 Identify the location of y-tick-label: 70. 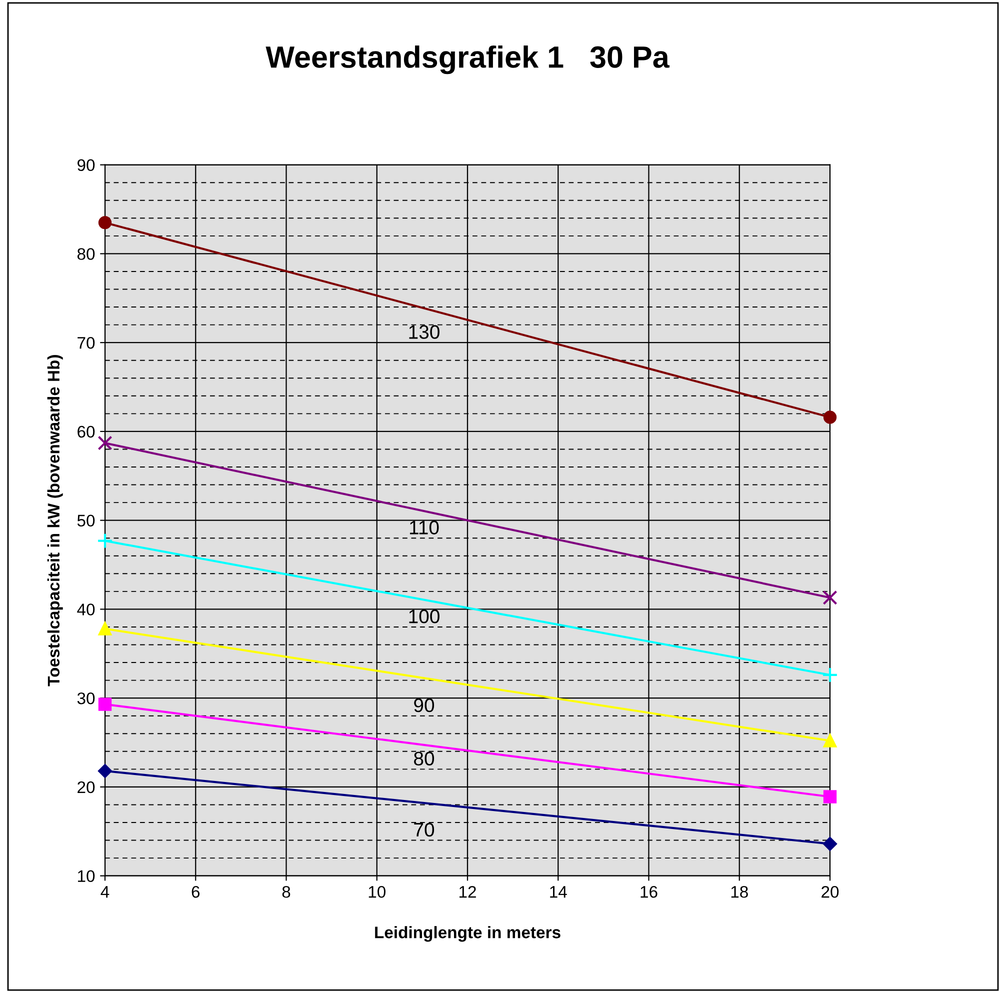
(86, 342).